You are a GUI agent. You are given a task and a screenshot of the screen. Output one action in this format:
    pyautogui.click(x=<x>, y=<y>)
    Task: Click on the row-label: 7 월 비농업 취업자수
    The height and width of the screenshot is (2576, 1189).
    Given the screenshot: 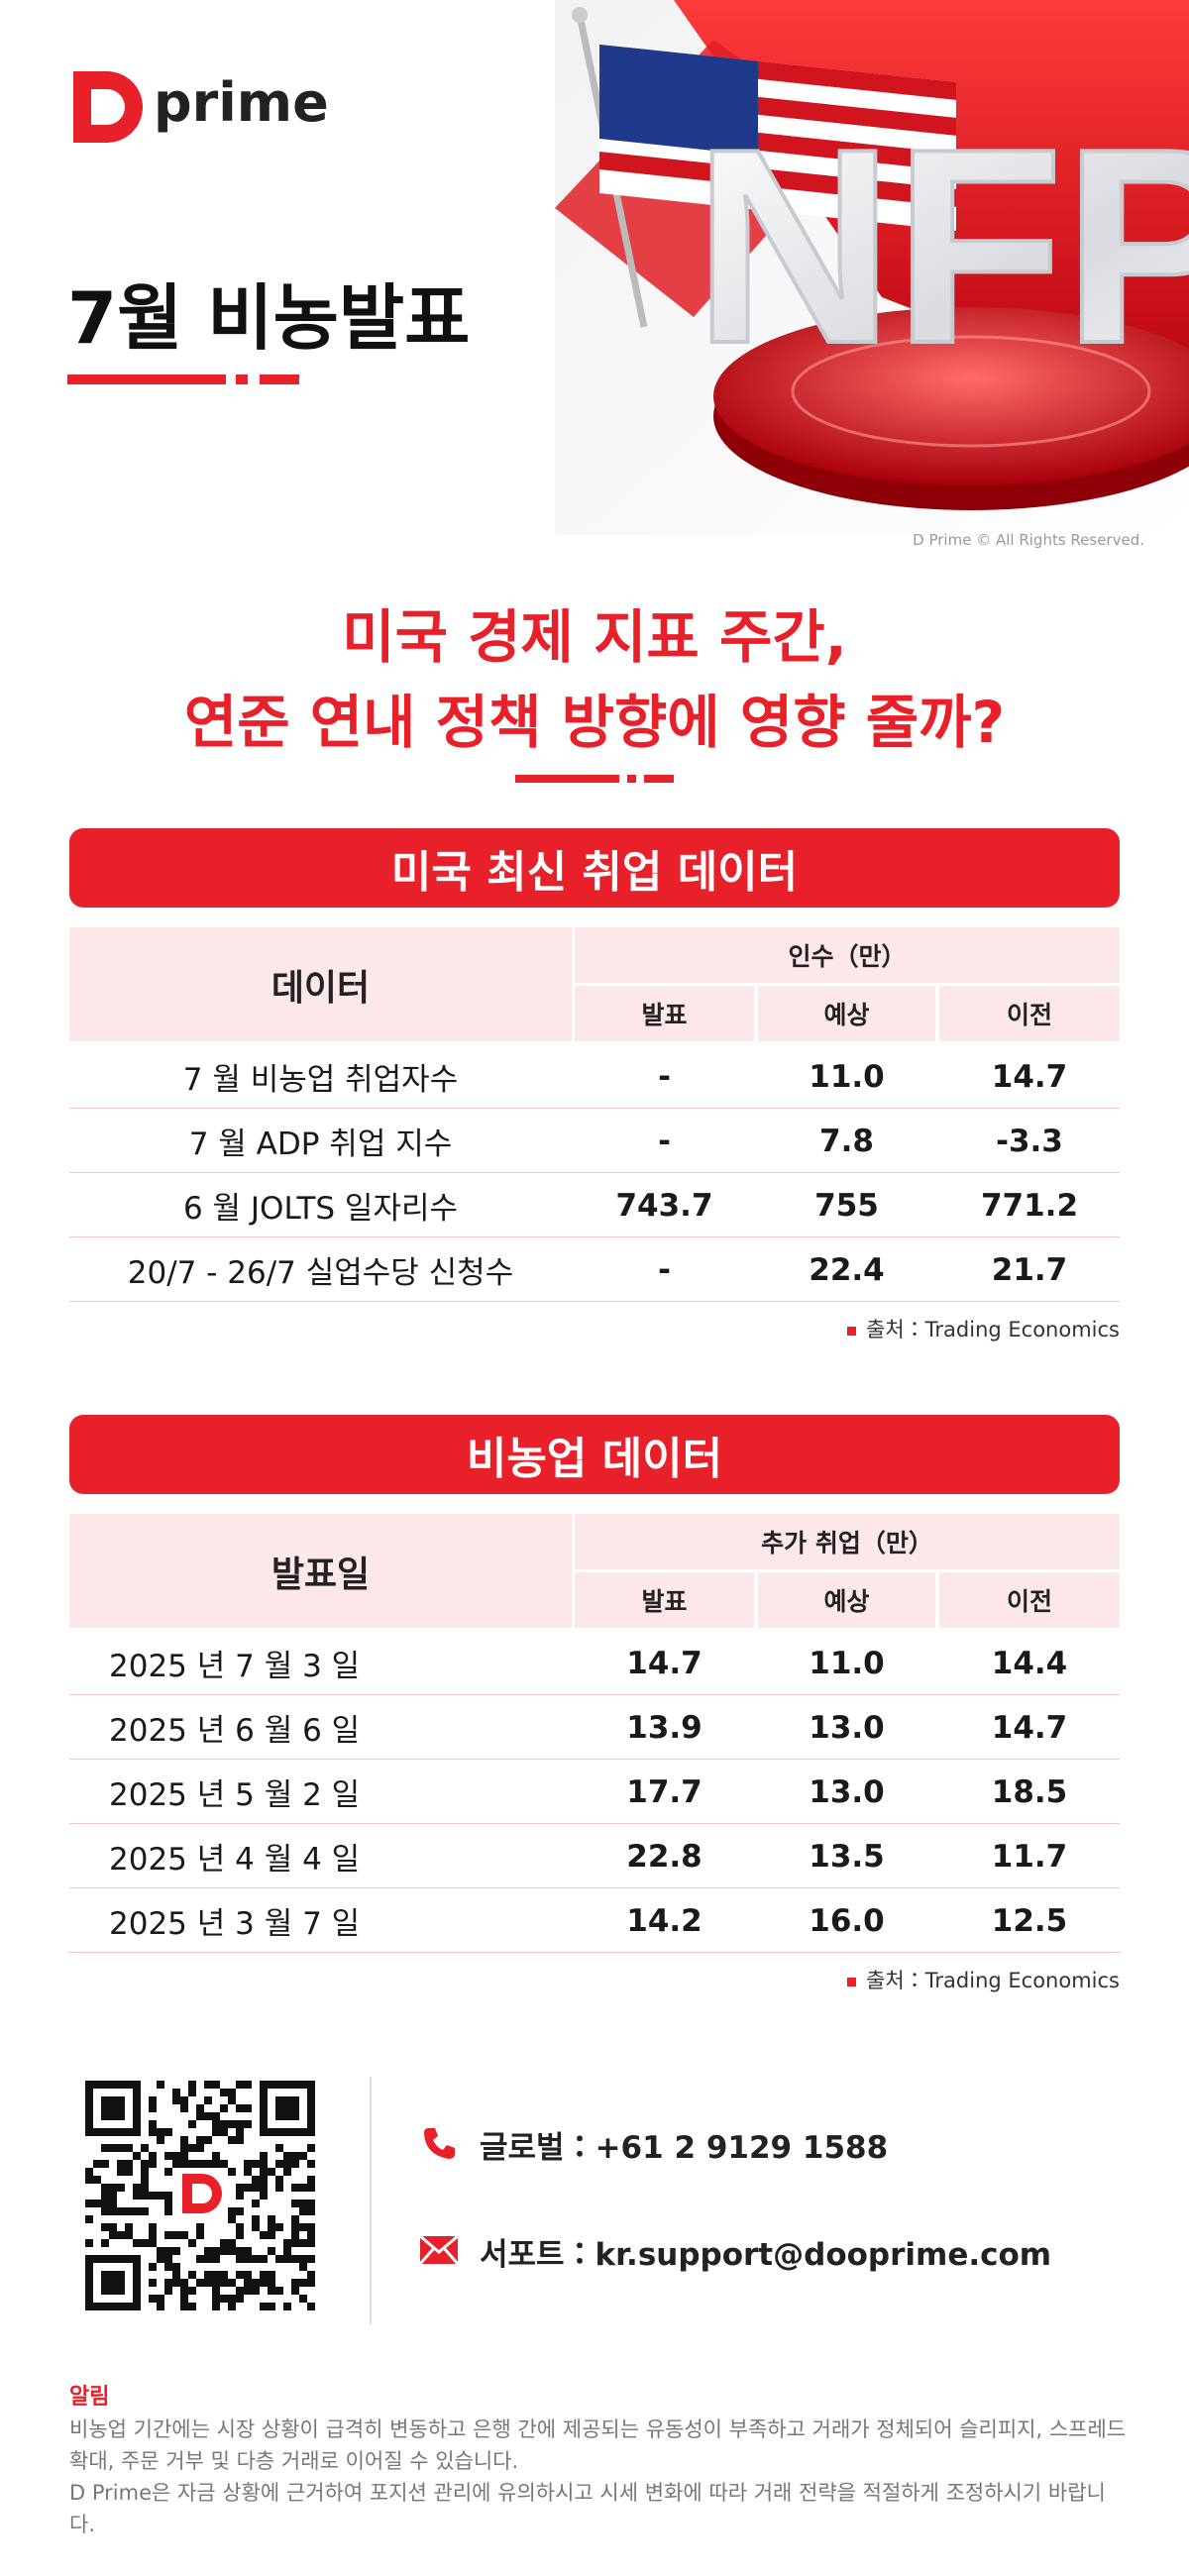 What is the action you would take?
    pyautogui.click(x=320, y=1080)
    